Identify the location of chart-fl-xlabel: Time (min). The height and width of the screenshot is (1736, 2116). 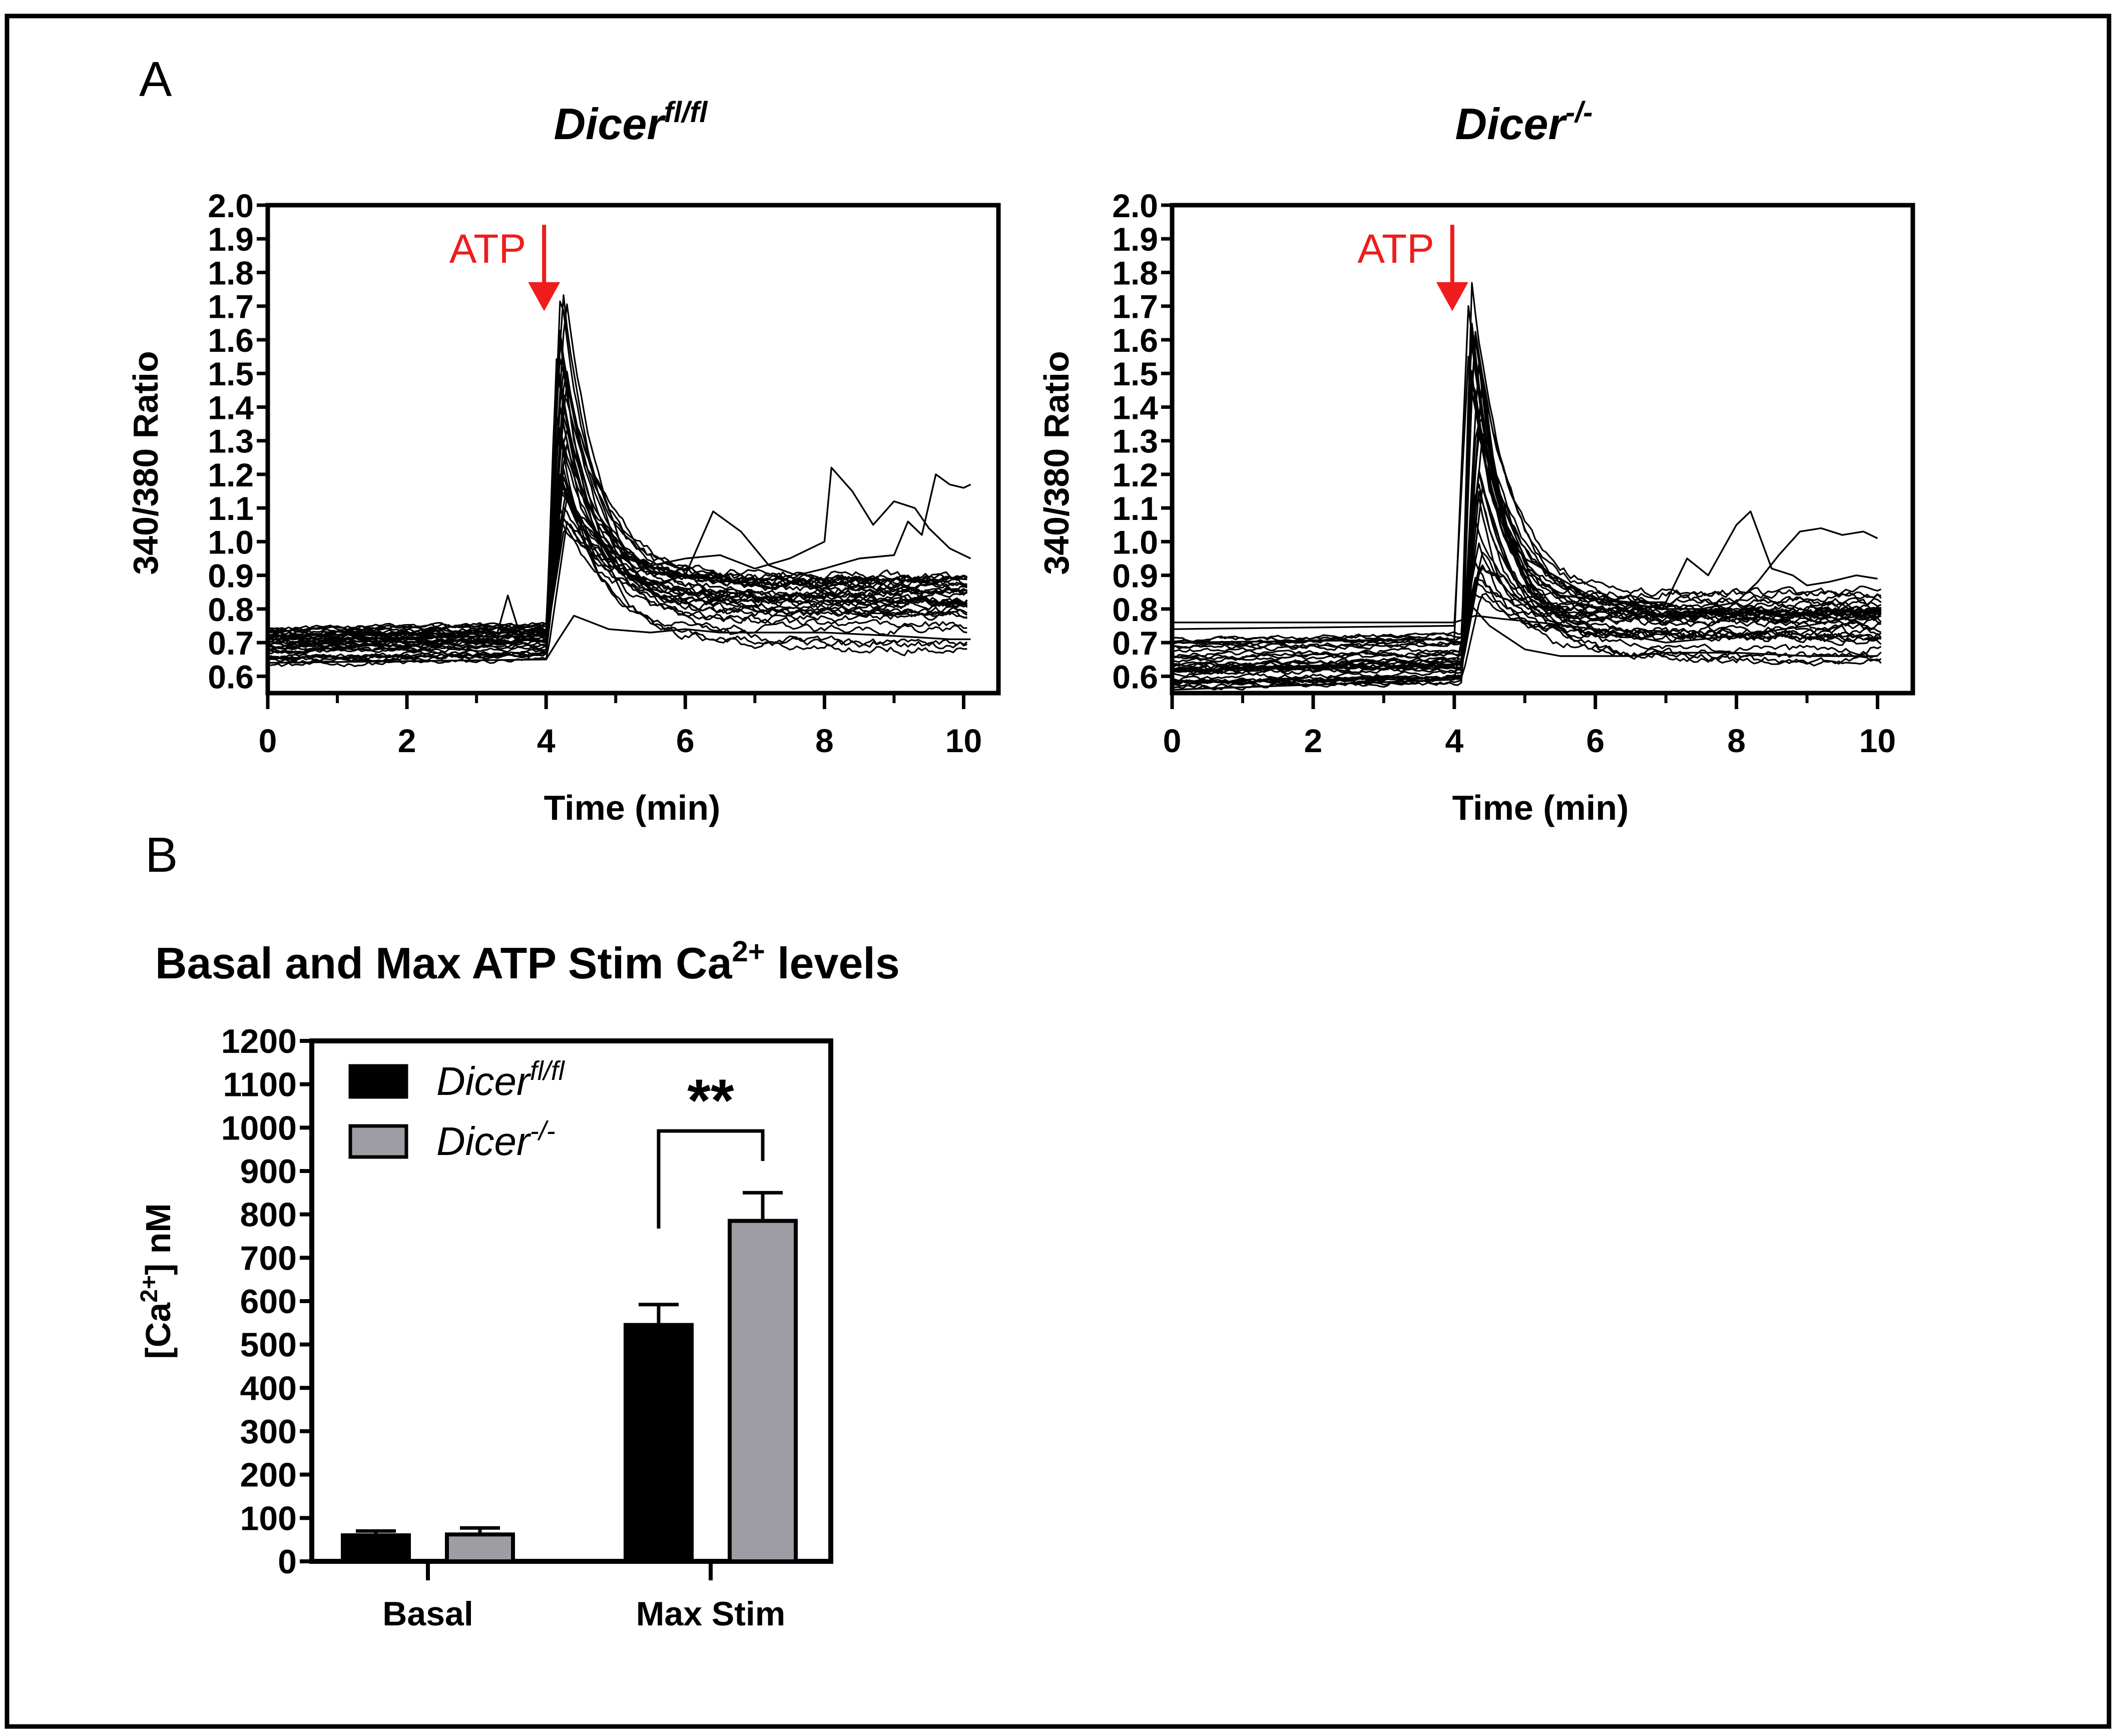
(632, 807).